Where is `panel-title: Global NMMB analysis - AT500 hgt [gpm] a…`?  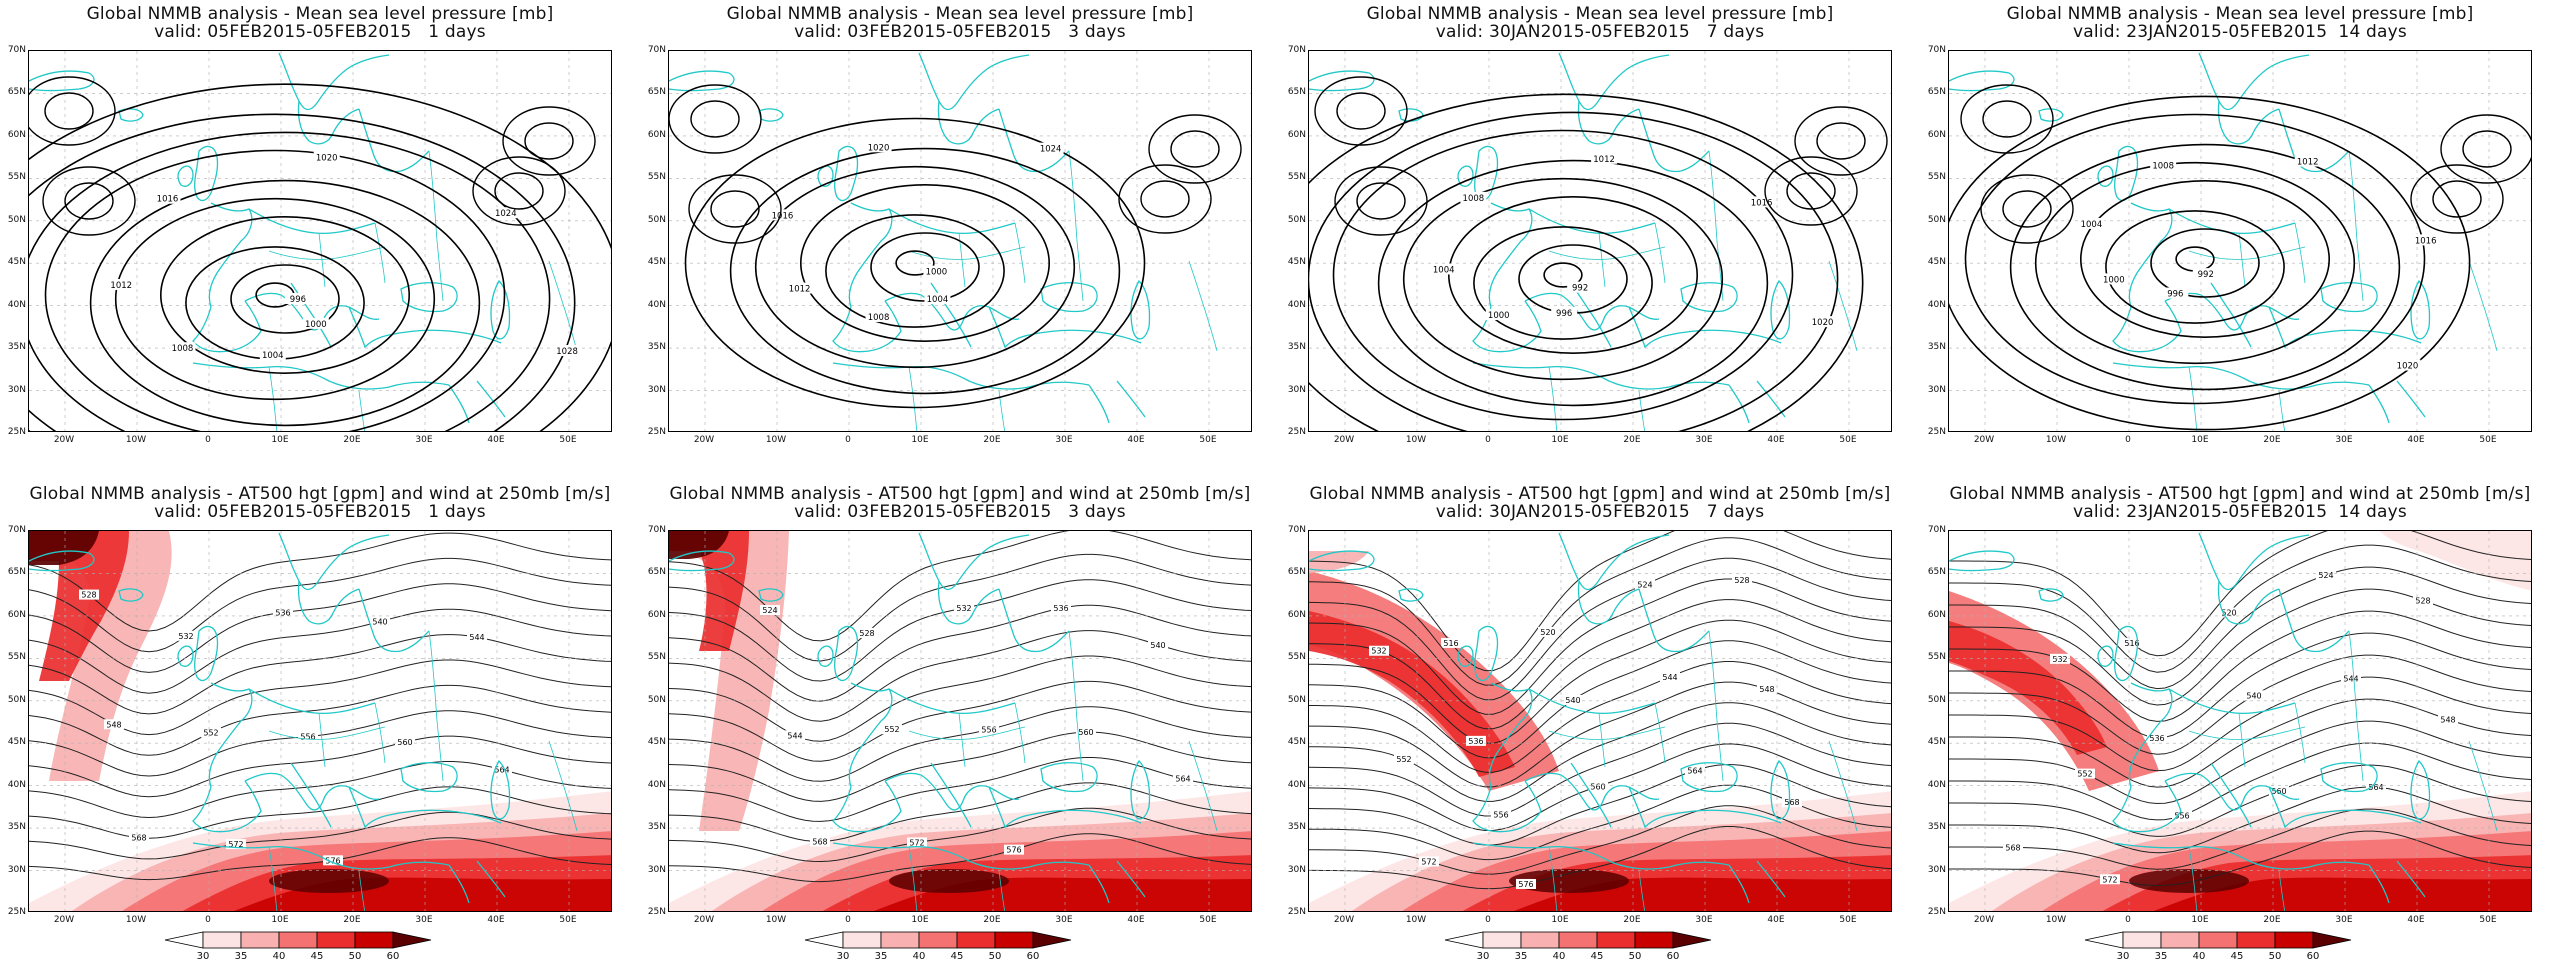
panel-title: Global NMMB analysis - AT500 hgt [gpm] a… is located at coordinates (2240, 494).